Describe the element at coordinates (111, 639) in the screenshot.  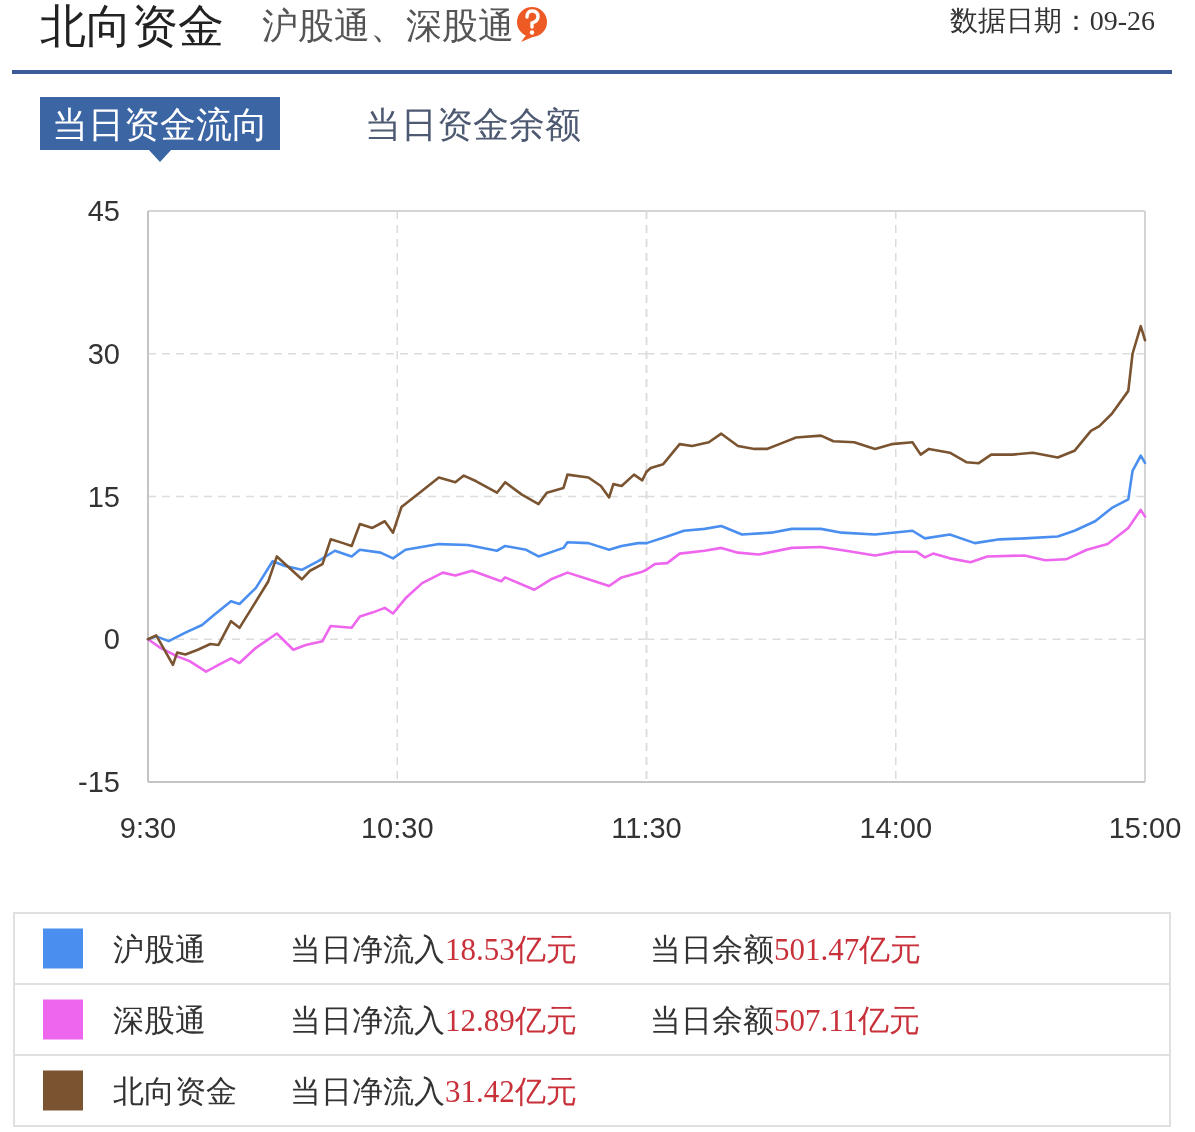
I see `y-tick-label: 0` at that location.